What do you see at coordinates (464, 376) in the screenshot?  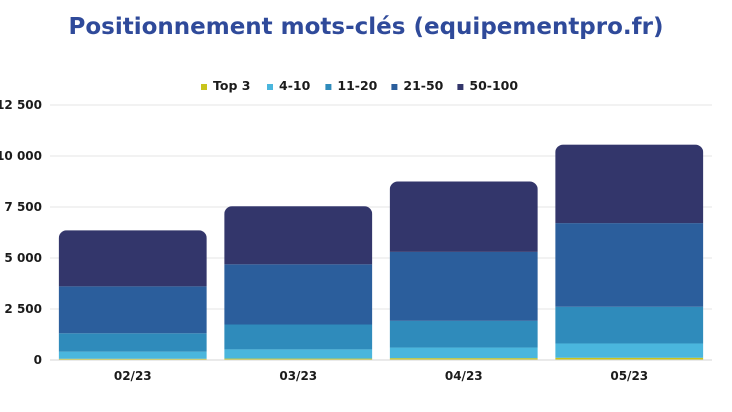 I see `x-tick-label: 04/23` at bounding box center [464, 376].